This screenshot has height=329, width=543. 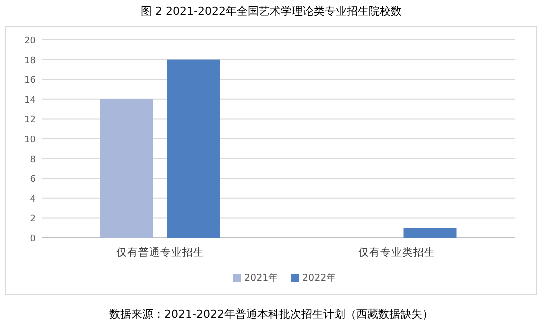 What do you see at coordinates (30, 141) in the screenshot?
I see `y-tick-label: 10` at bounding box center [30, 141].